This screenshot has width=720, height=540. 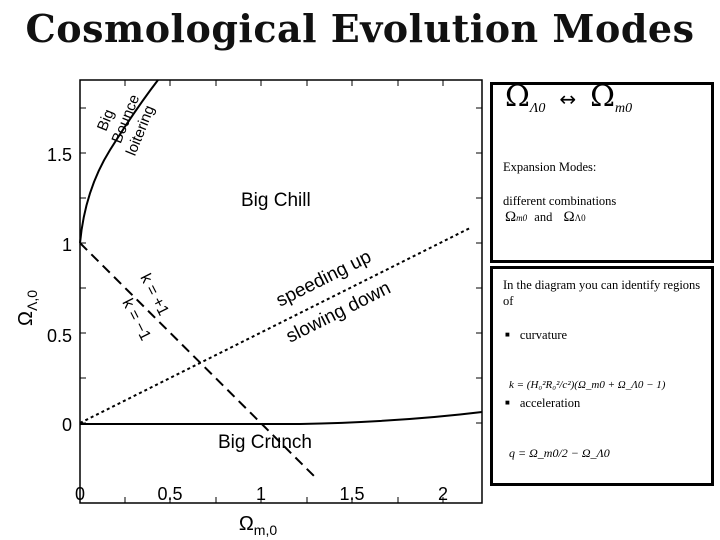 I want to click on x-tick-label: 0.5, so click(x=169, y=494).